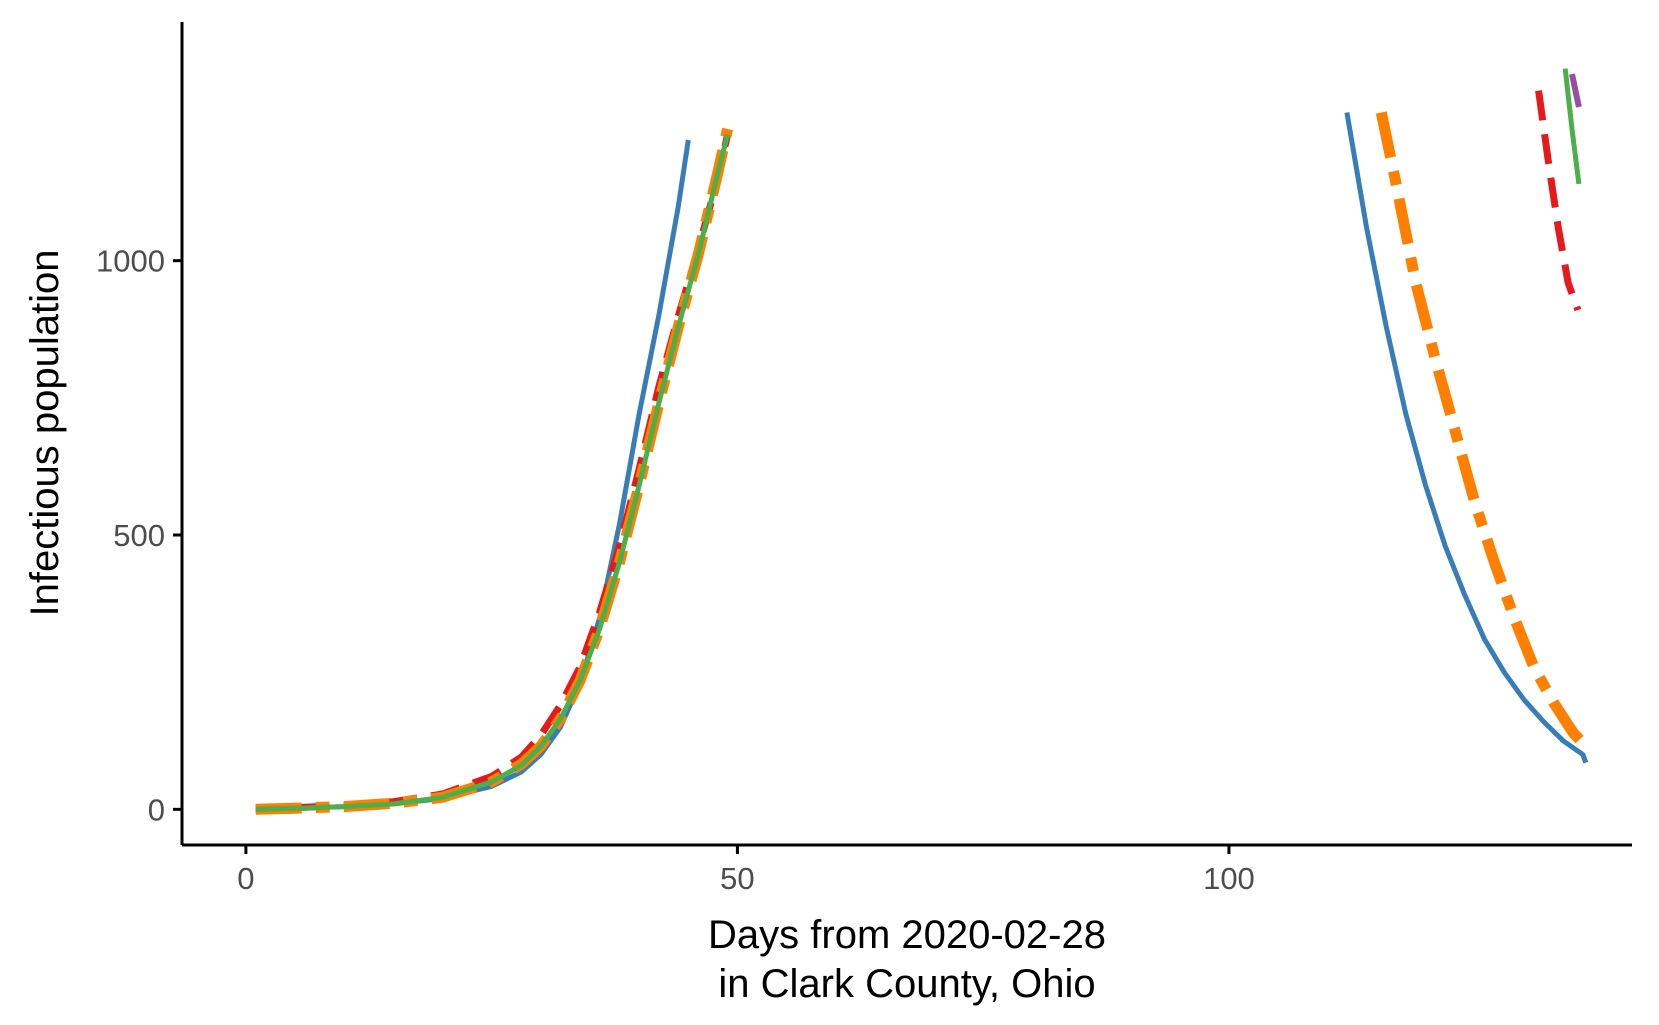  I want to click on x-tick-label: 100, so click(1229, 878).